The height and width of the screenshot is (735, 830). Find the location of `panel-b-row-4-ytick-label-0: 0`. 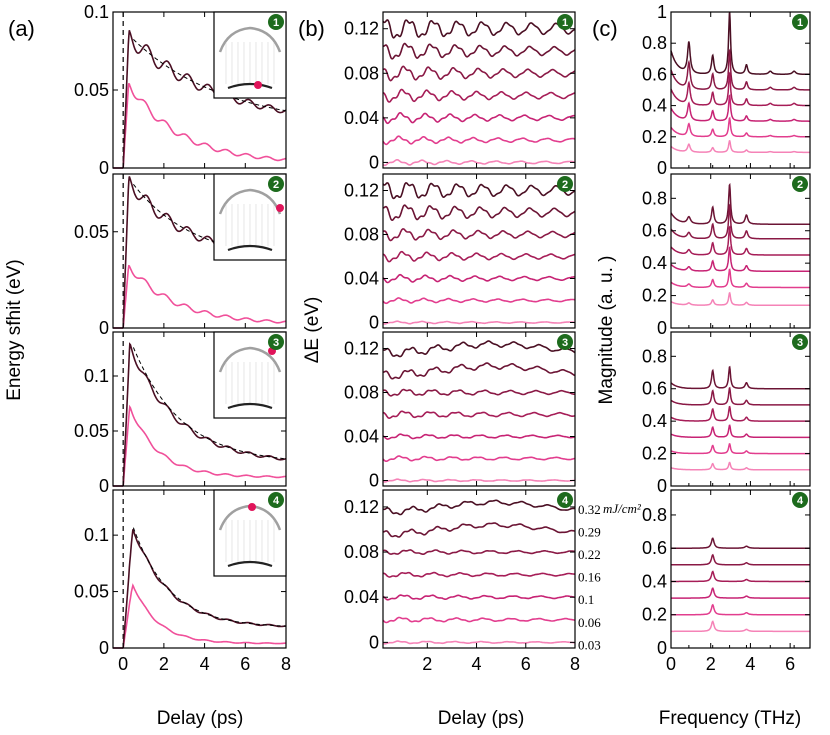

panel-b-row-4-ytick-label-0: 0 is located at coordinates (374, 642).